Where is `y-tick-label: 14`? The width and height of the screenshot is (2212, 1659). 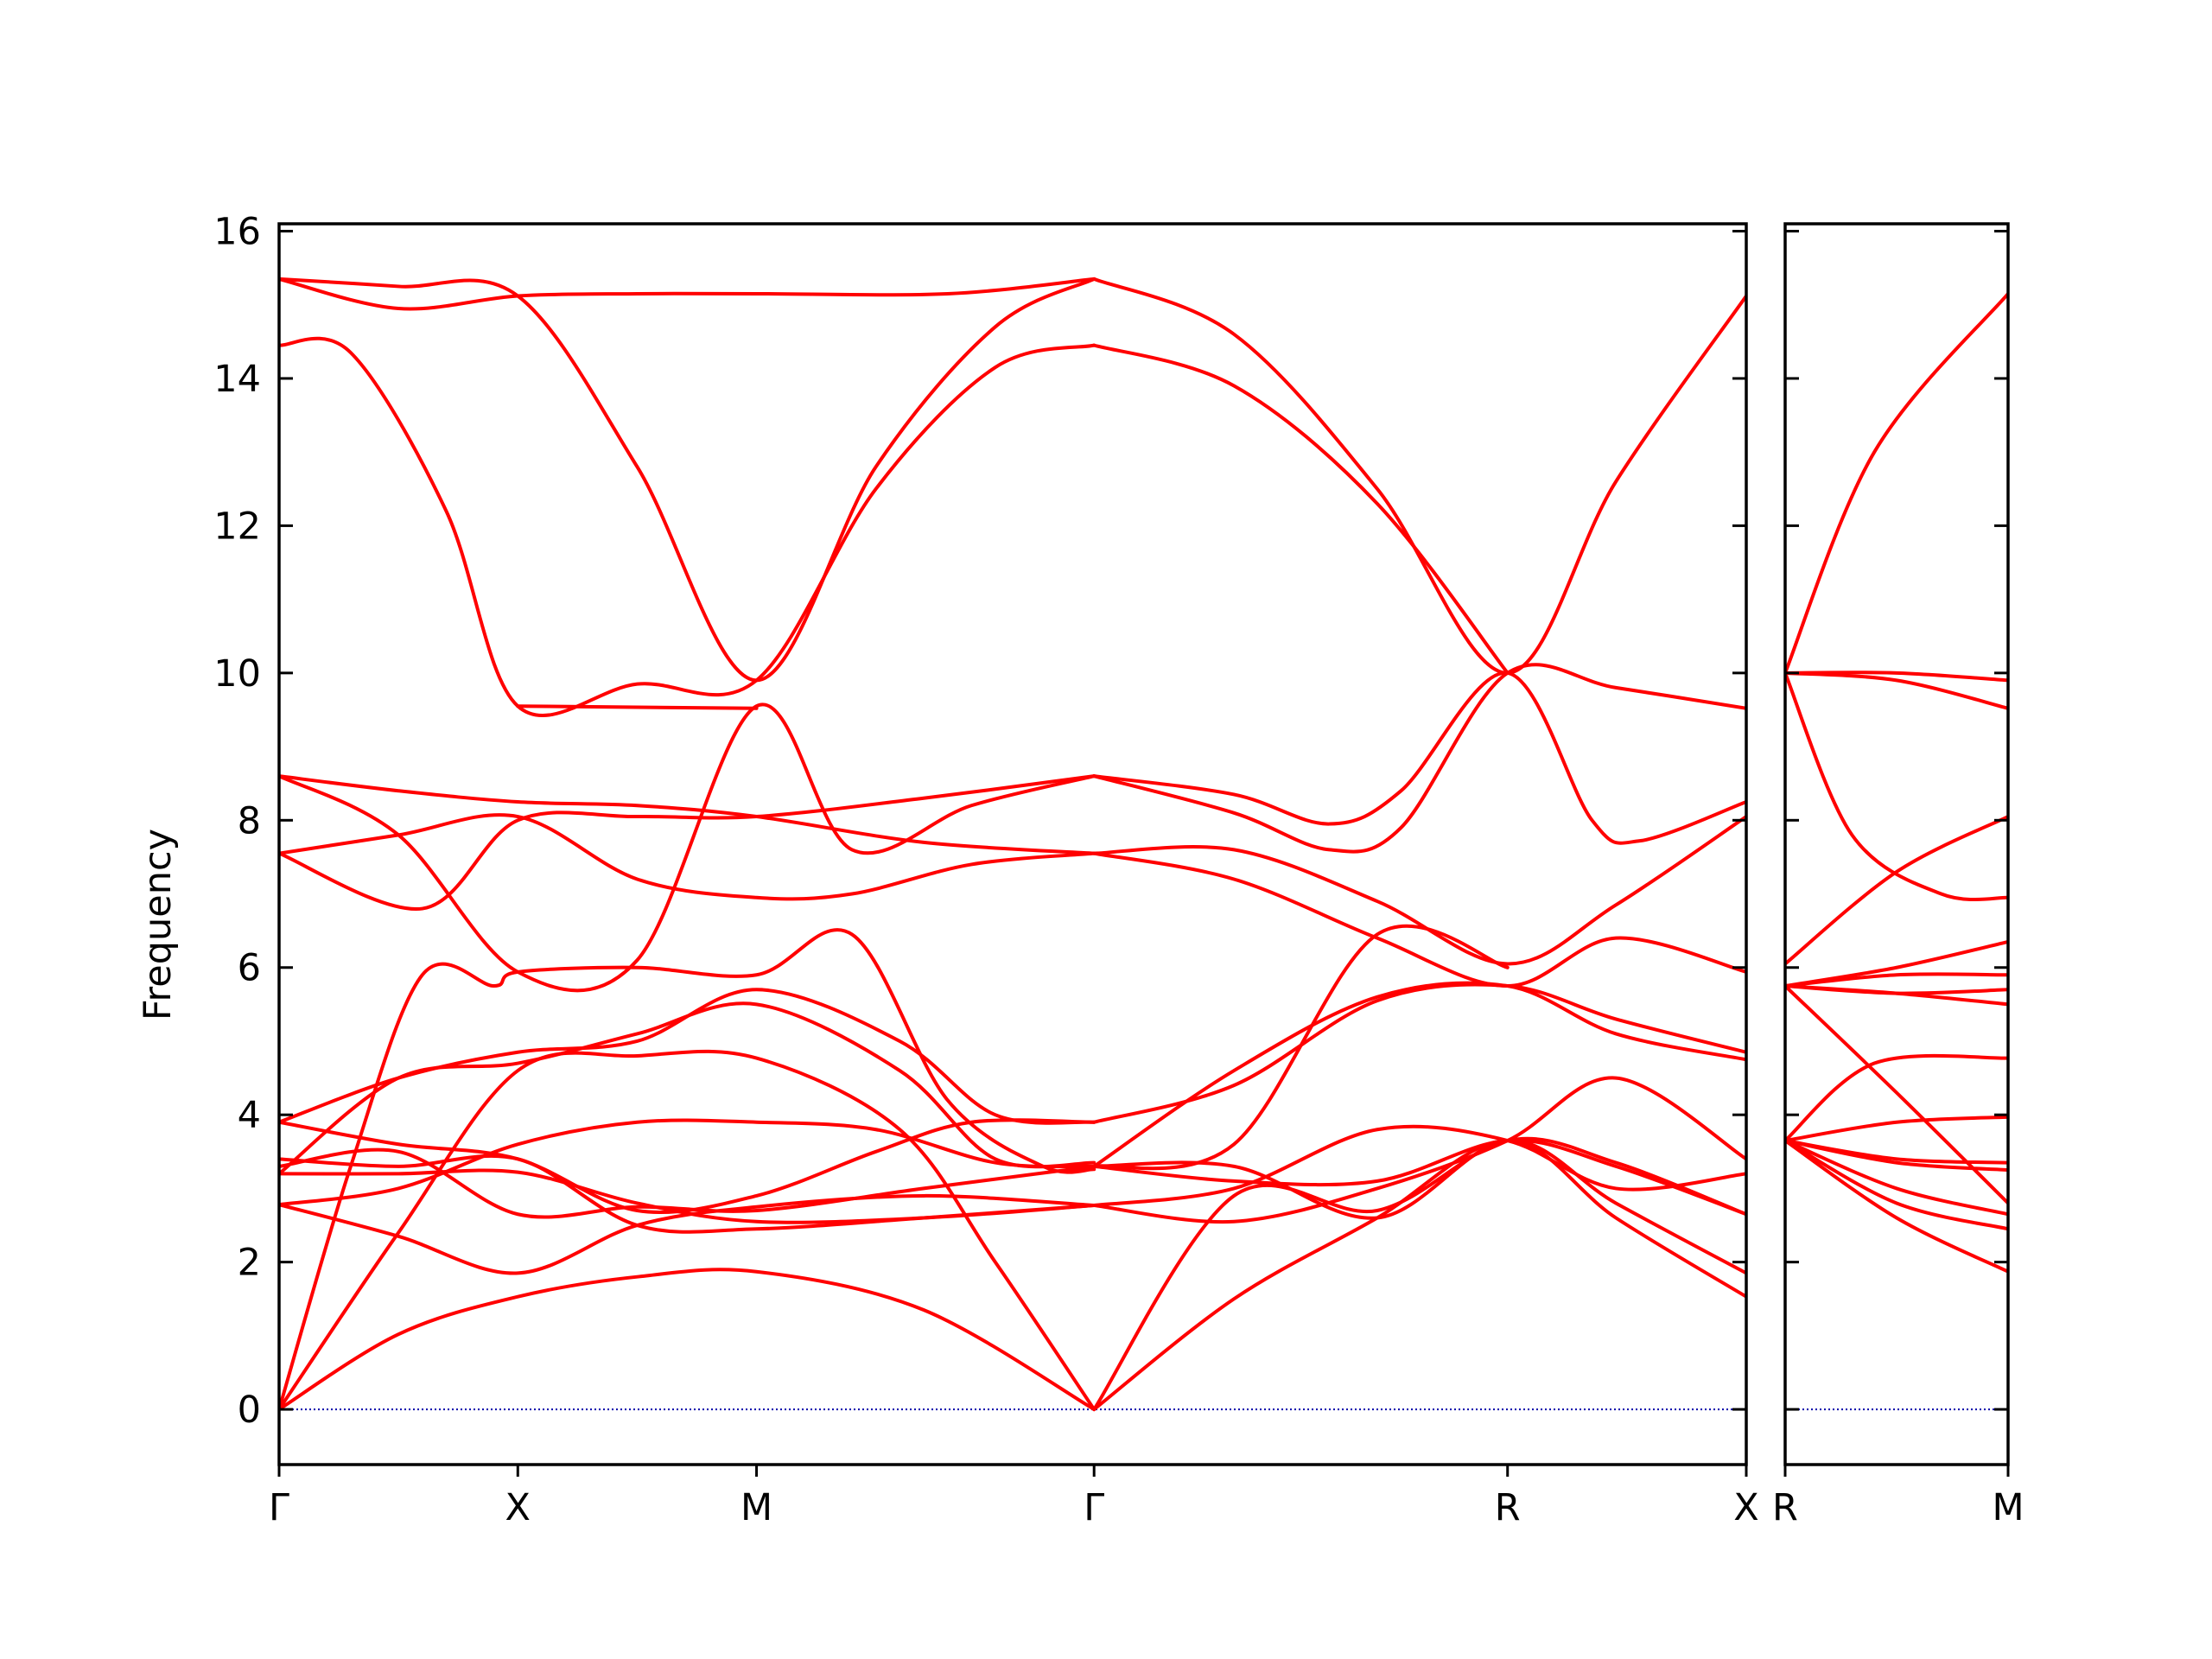 y-tick-label: 14 is located at coordinates (237, 379).